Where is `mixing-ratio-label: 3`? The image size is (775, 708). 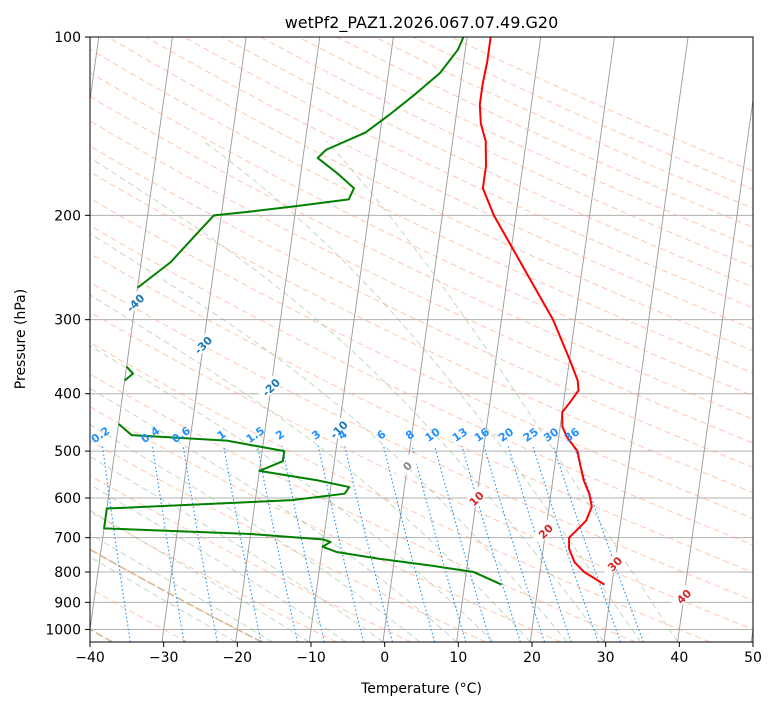 mixing-ratio-label: 3 is located at coordinates (316, 434).